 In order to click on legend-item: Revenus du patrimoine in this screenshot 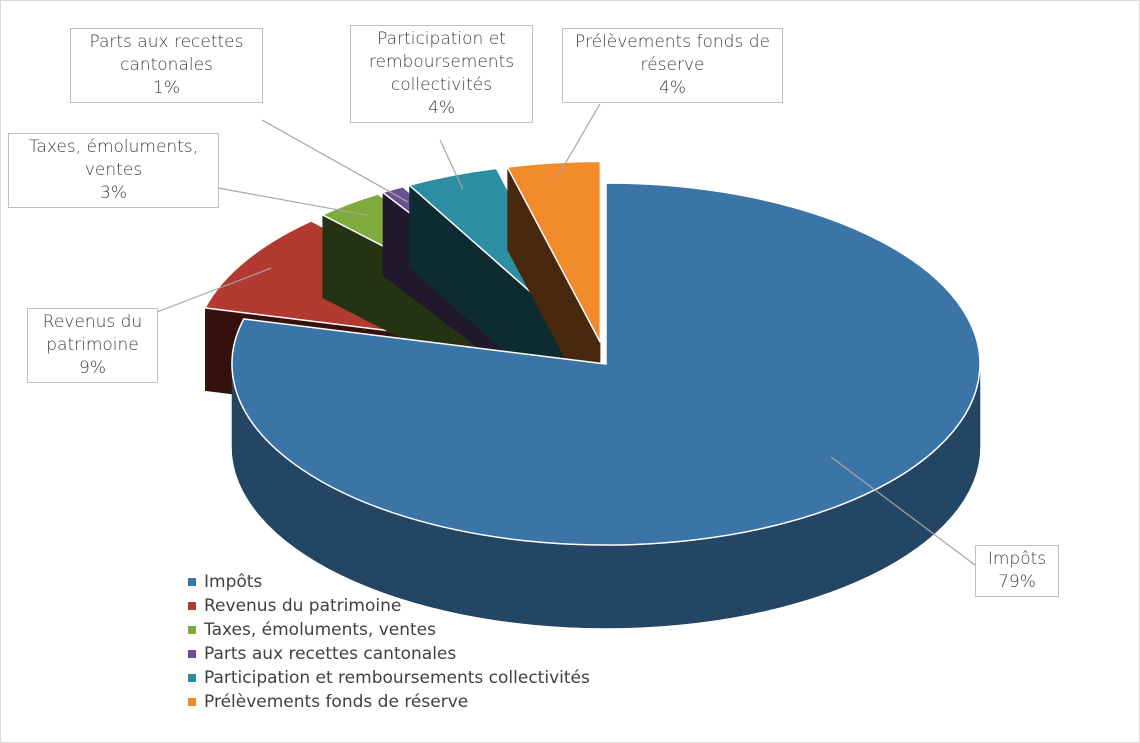, I will do `click(389, 606)`.